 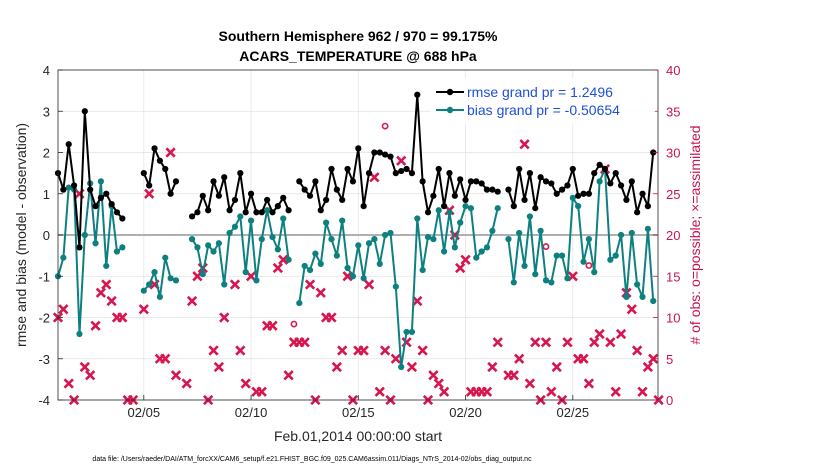 What do you see at coordinates (21, 235) in the screenshot?
I see `y-axis-label: rmse and bias (model - observation)` at bounding box center [21, 235].